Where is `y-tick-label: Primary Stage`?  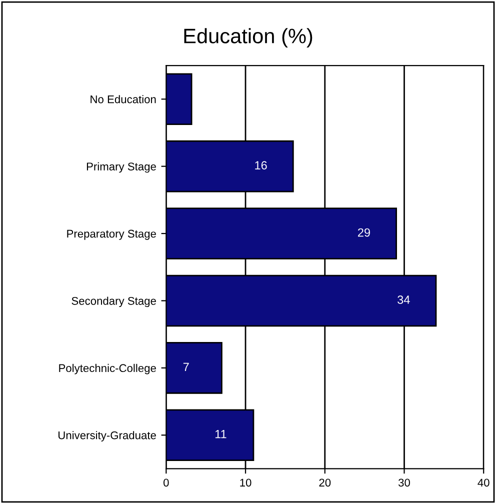 y-tick-label: Primary Stage is located at coordinates (121, 167).